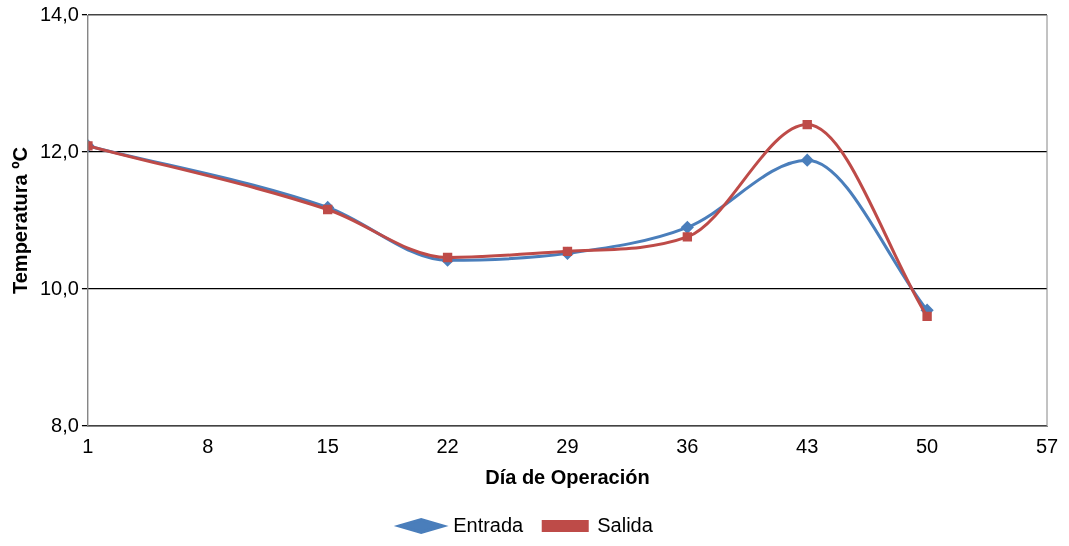 The height and width of the screenshot is (546, 1069). Describe the element at coordinates (447, 445) in the screenshot. I see `x-tick-label: 22` at that location.